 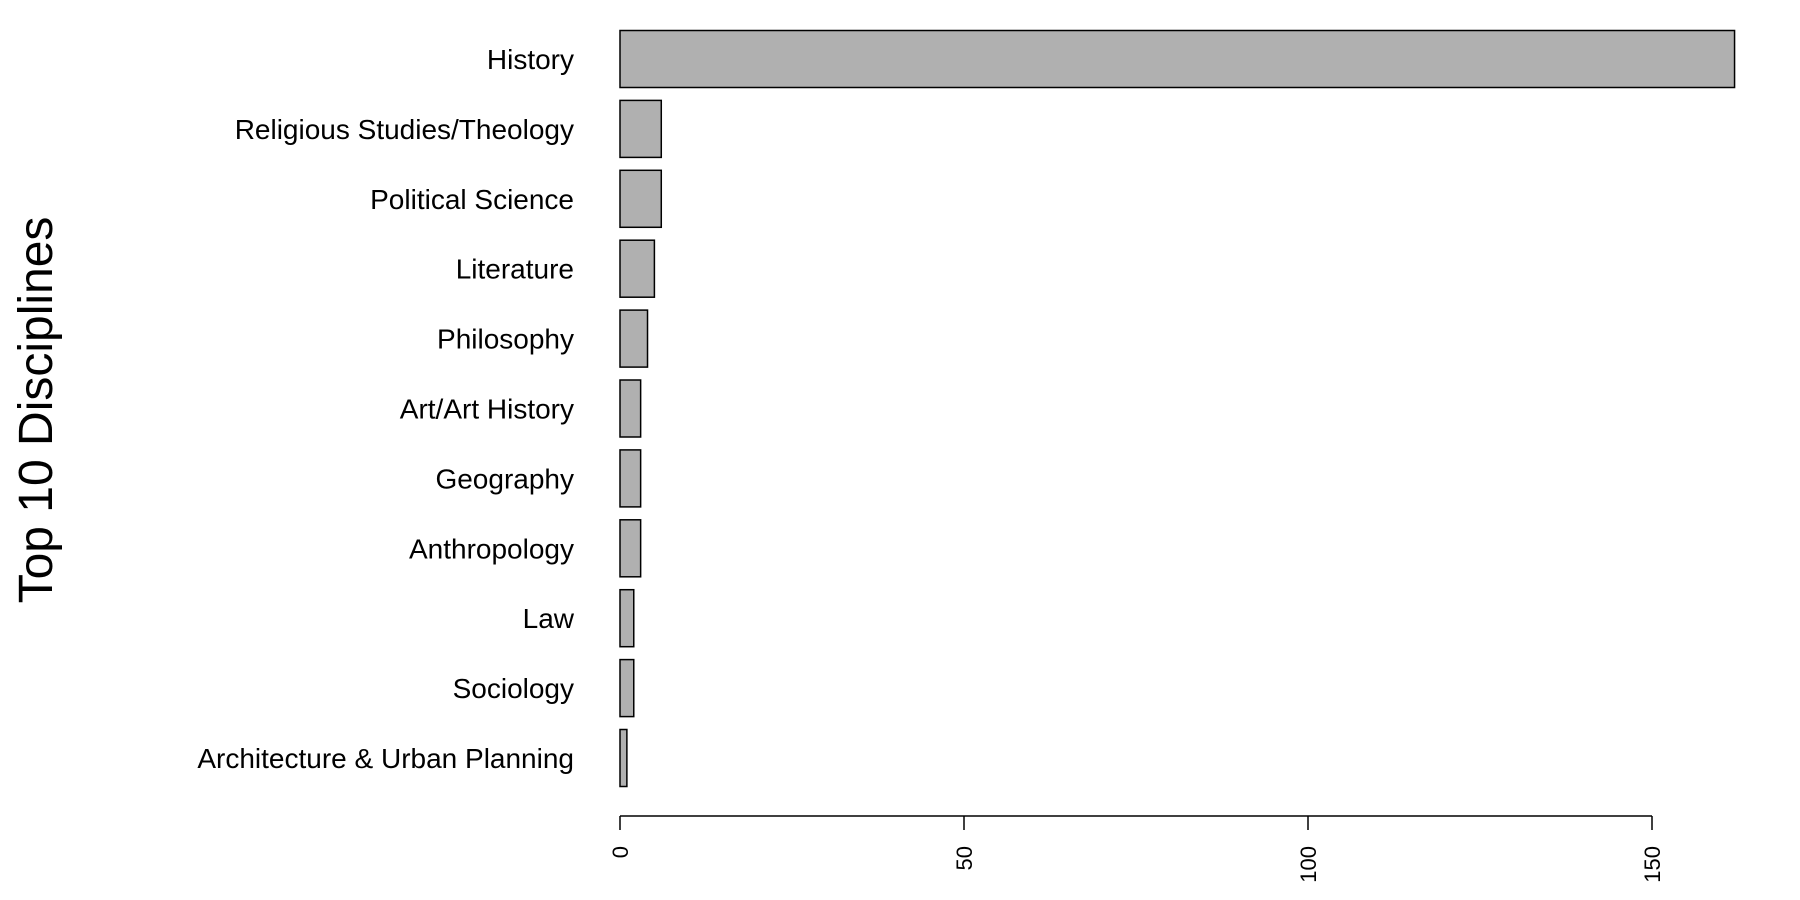 What do you see at coordinates (630, 478) in the screenshot?
I see `bar-geography` at bounding box center [630, 478].